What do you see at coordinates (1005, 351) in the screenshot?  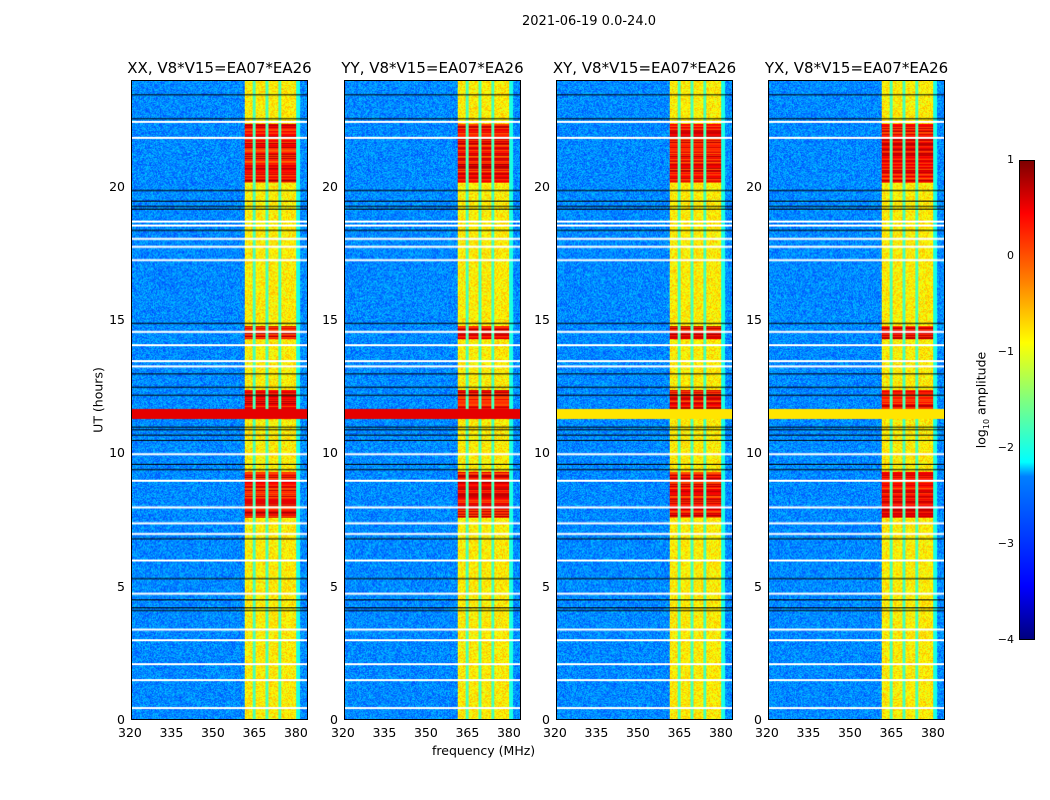 I see `colorbar-tick-label: −1` at bounding box center [1005, 351].